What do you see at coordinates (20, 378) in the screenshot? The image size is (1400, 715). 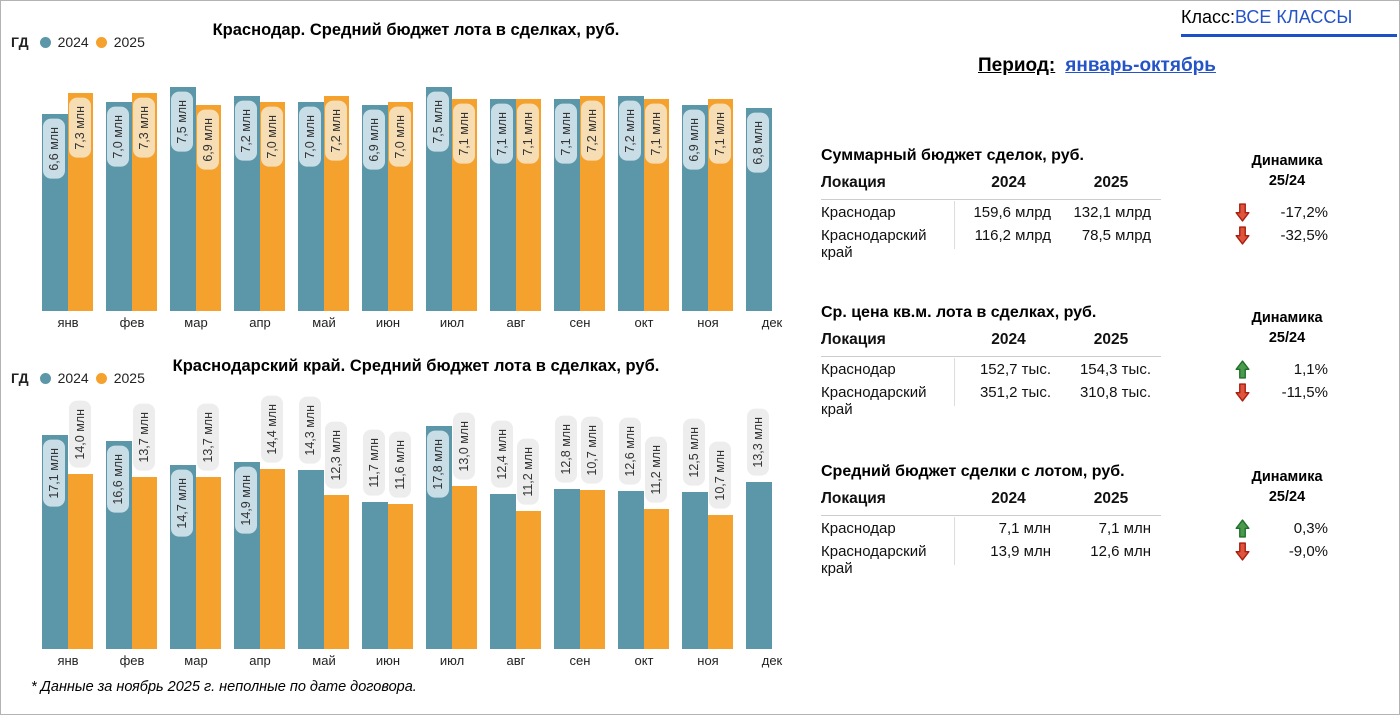 I see `legend-gd-label: ГД` at bounding box center [20, 378].